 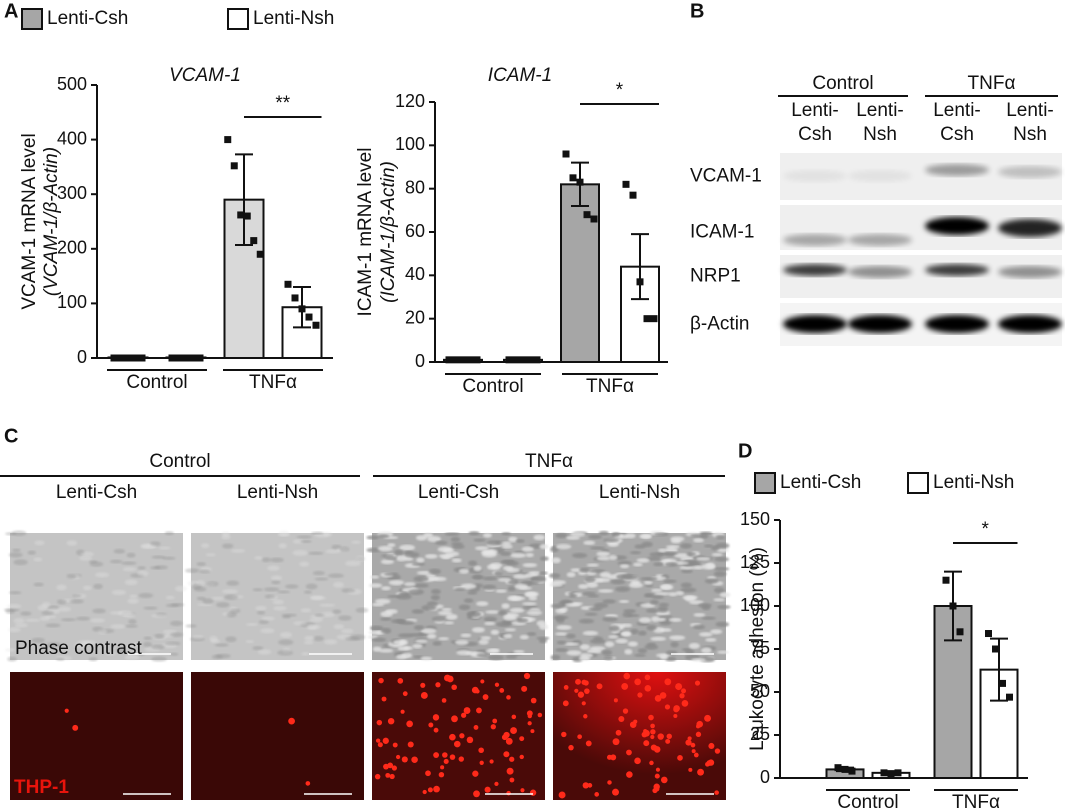 I want to click on y-tick-label: 200, so click(x=72, y=248).